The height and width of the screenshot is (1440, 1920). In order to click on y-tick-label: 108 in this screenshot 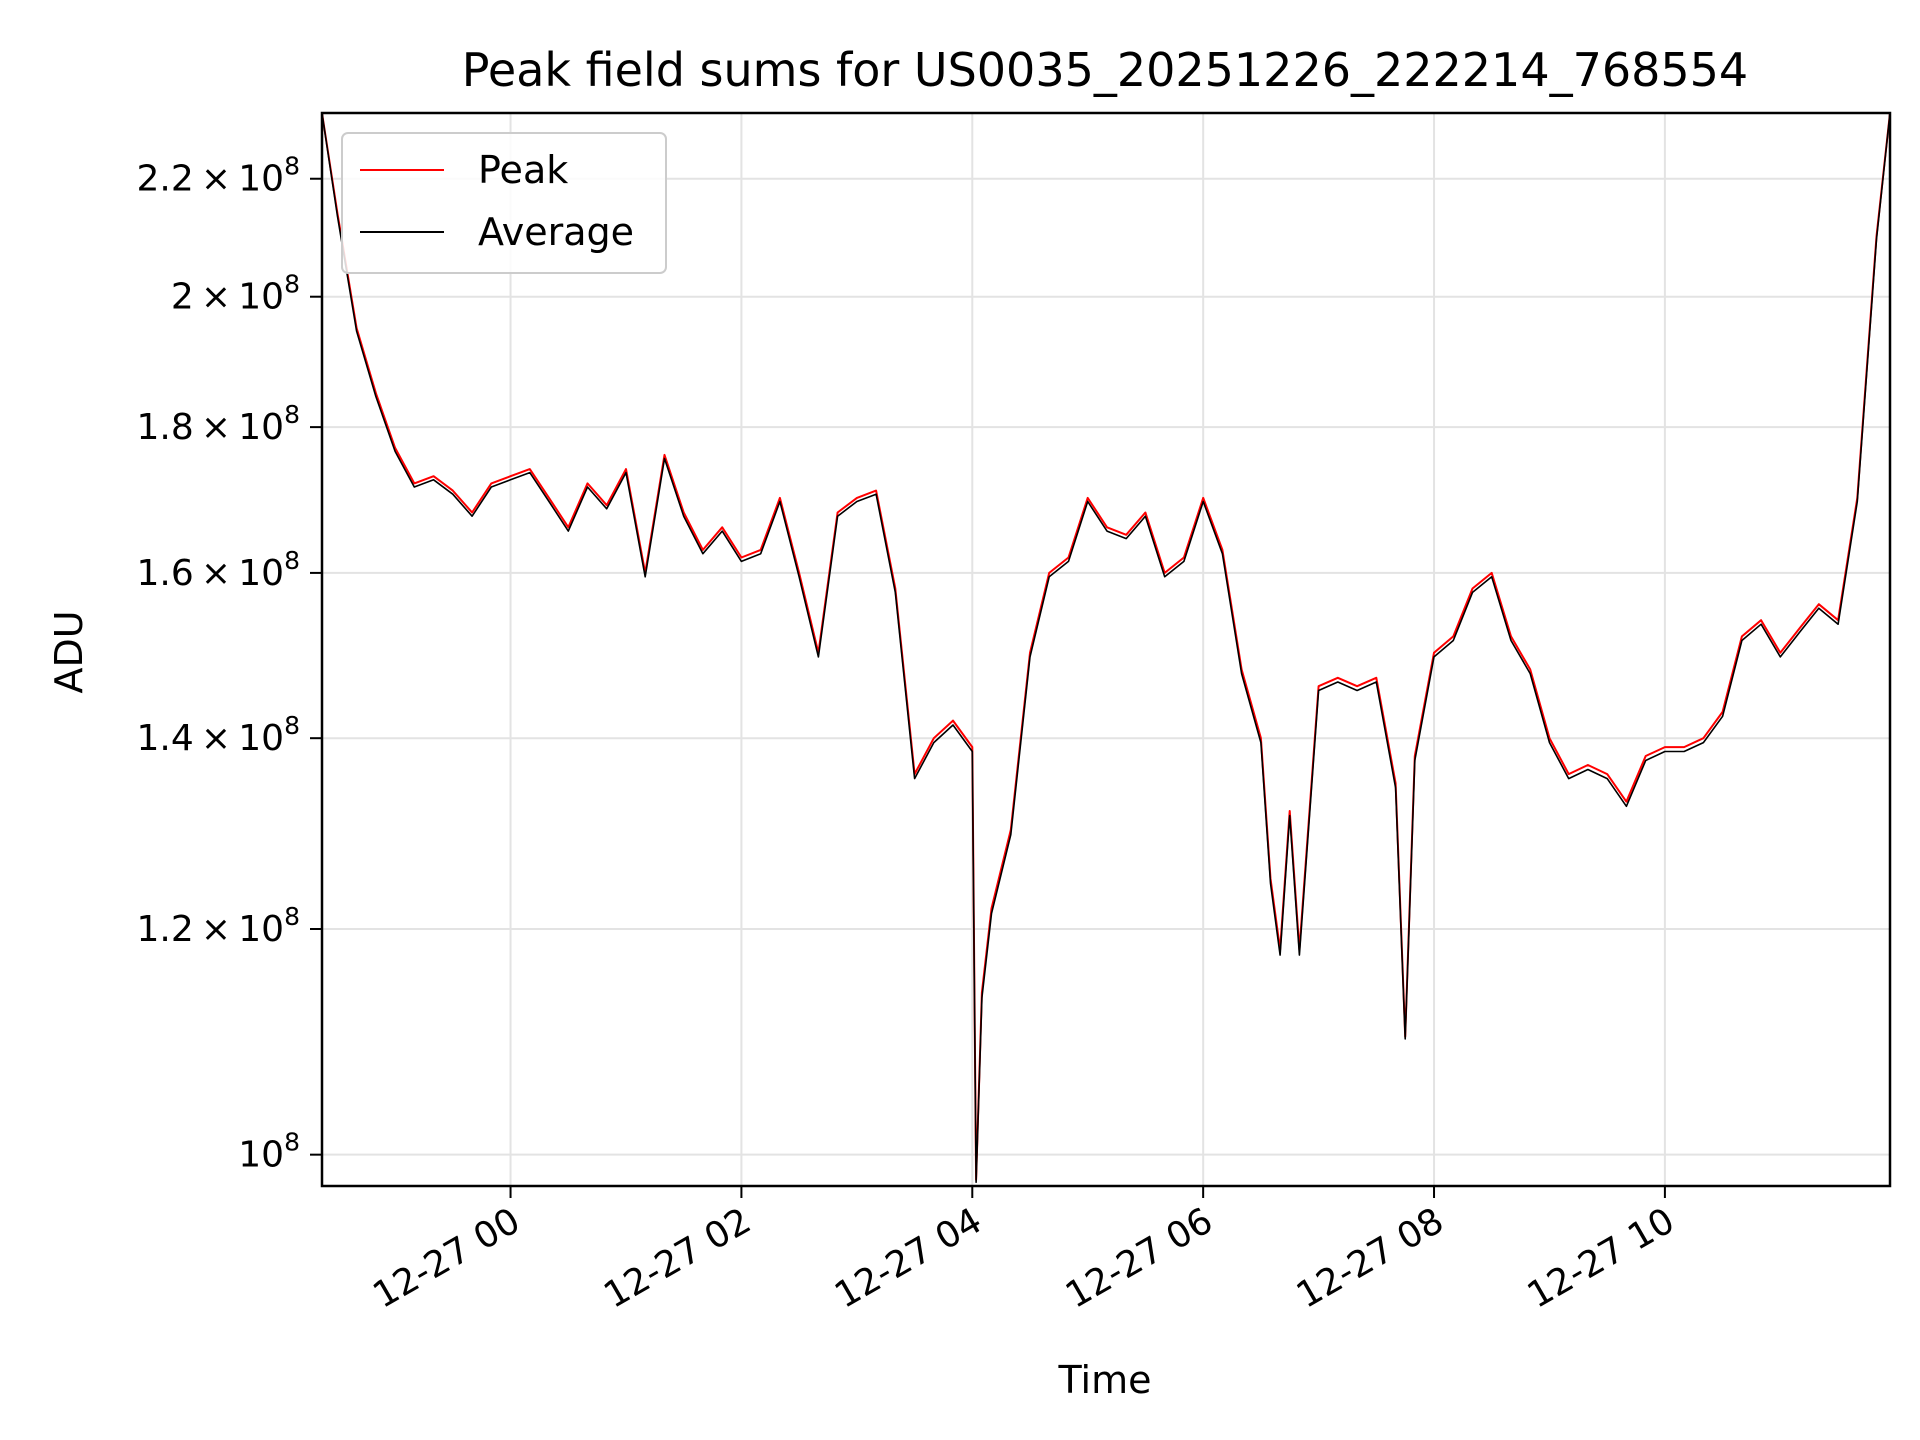, I will do `click(269, 1152)`.